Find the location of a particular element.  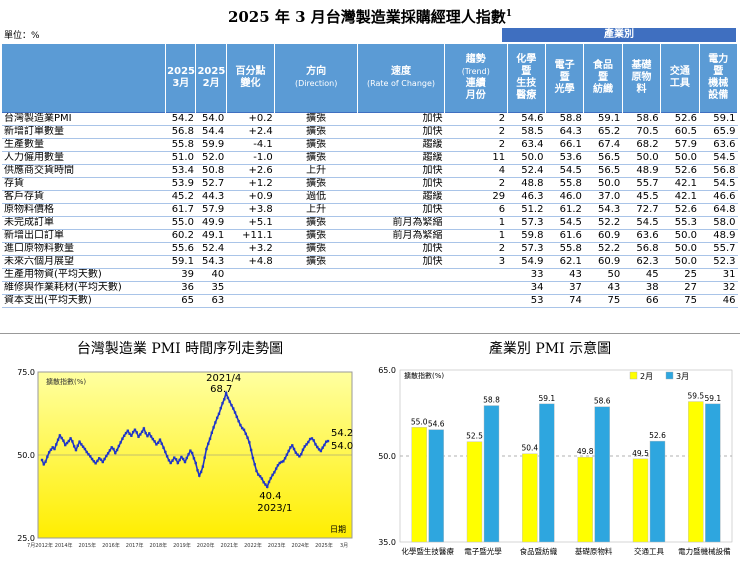

table-cell: 前月為緊縮 is located at coordinates (401, 236).